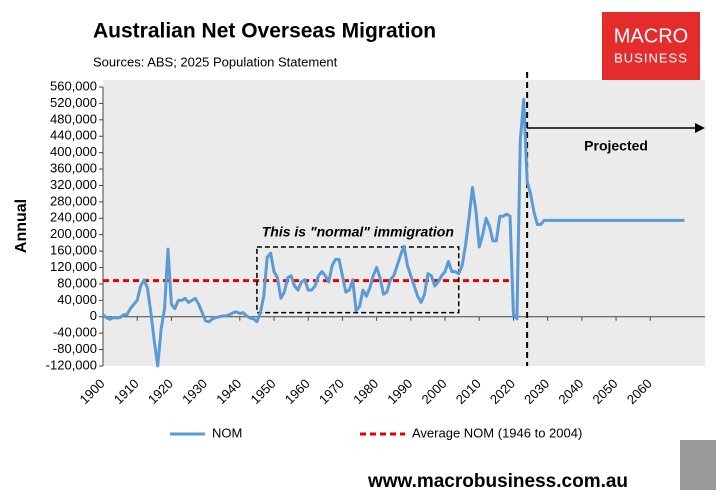  I want to click on y-tick-label: 0, so click(93, 315).